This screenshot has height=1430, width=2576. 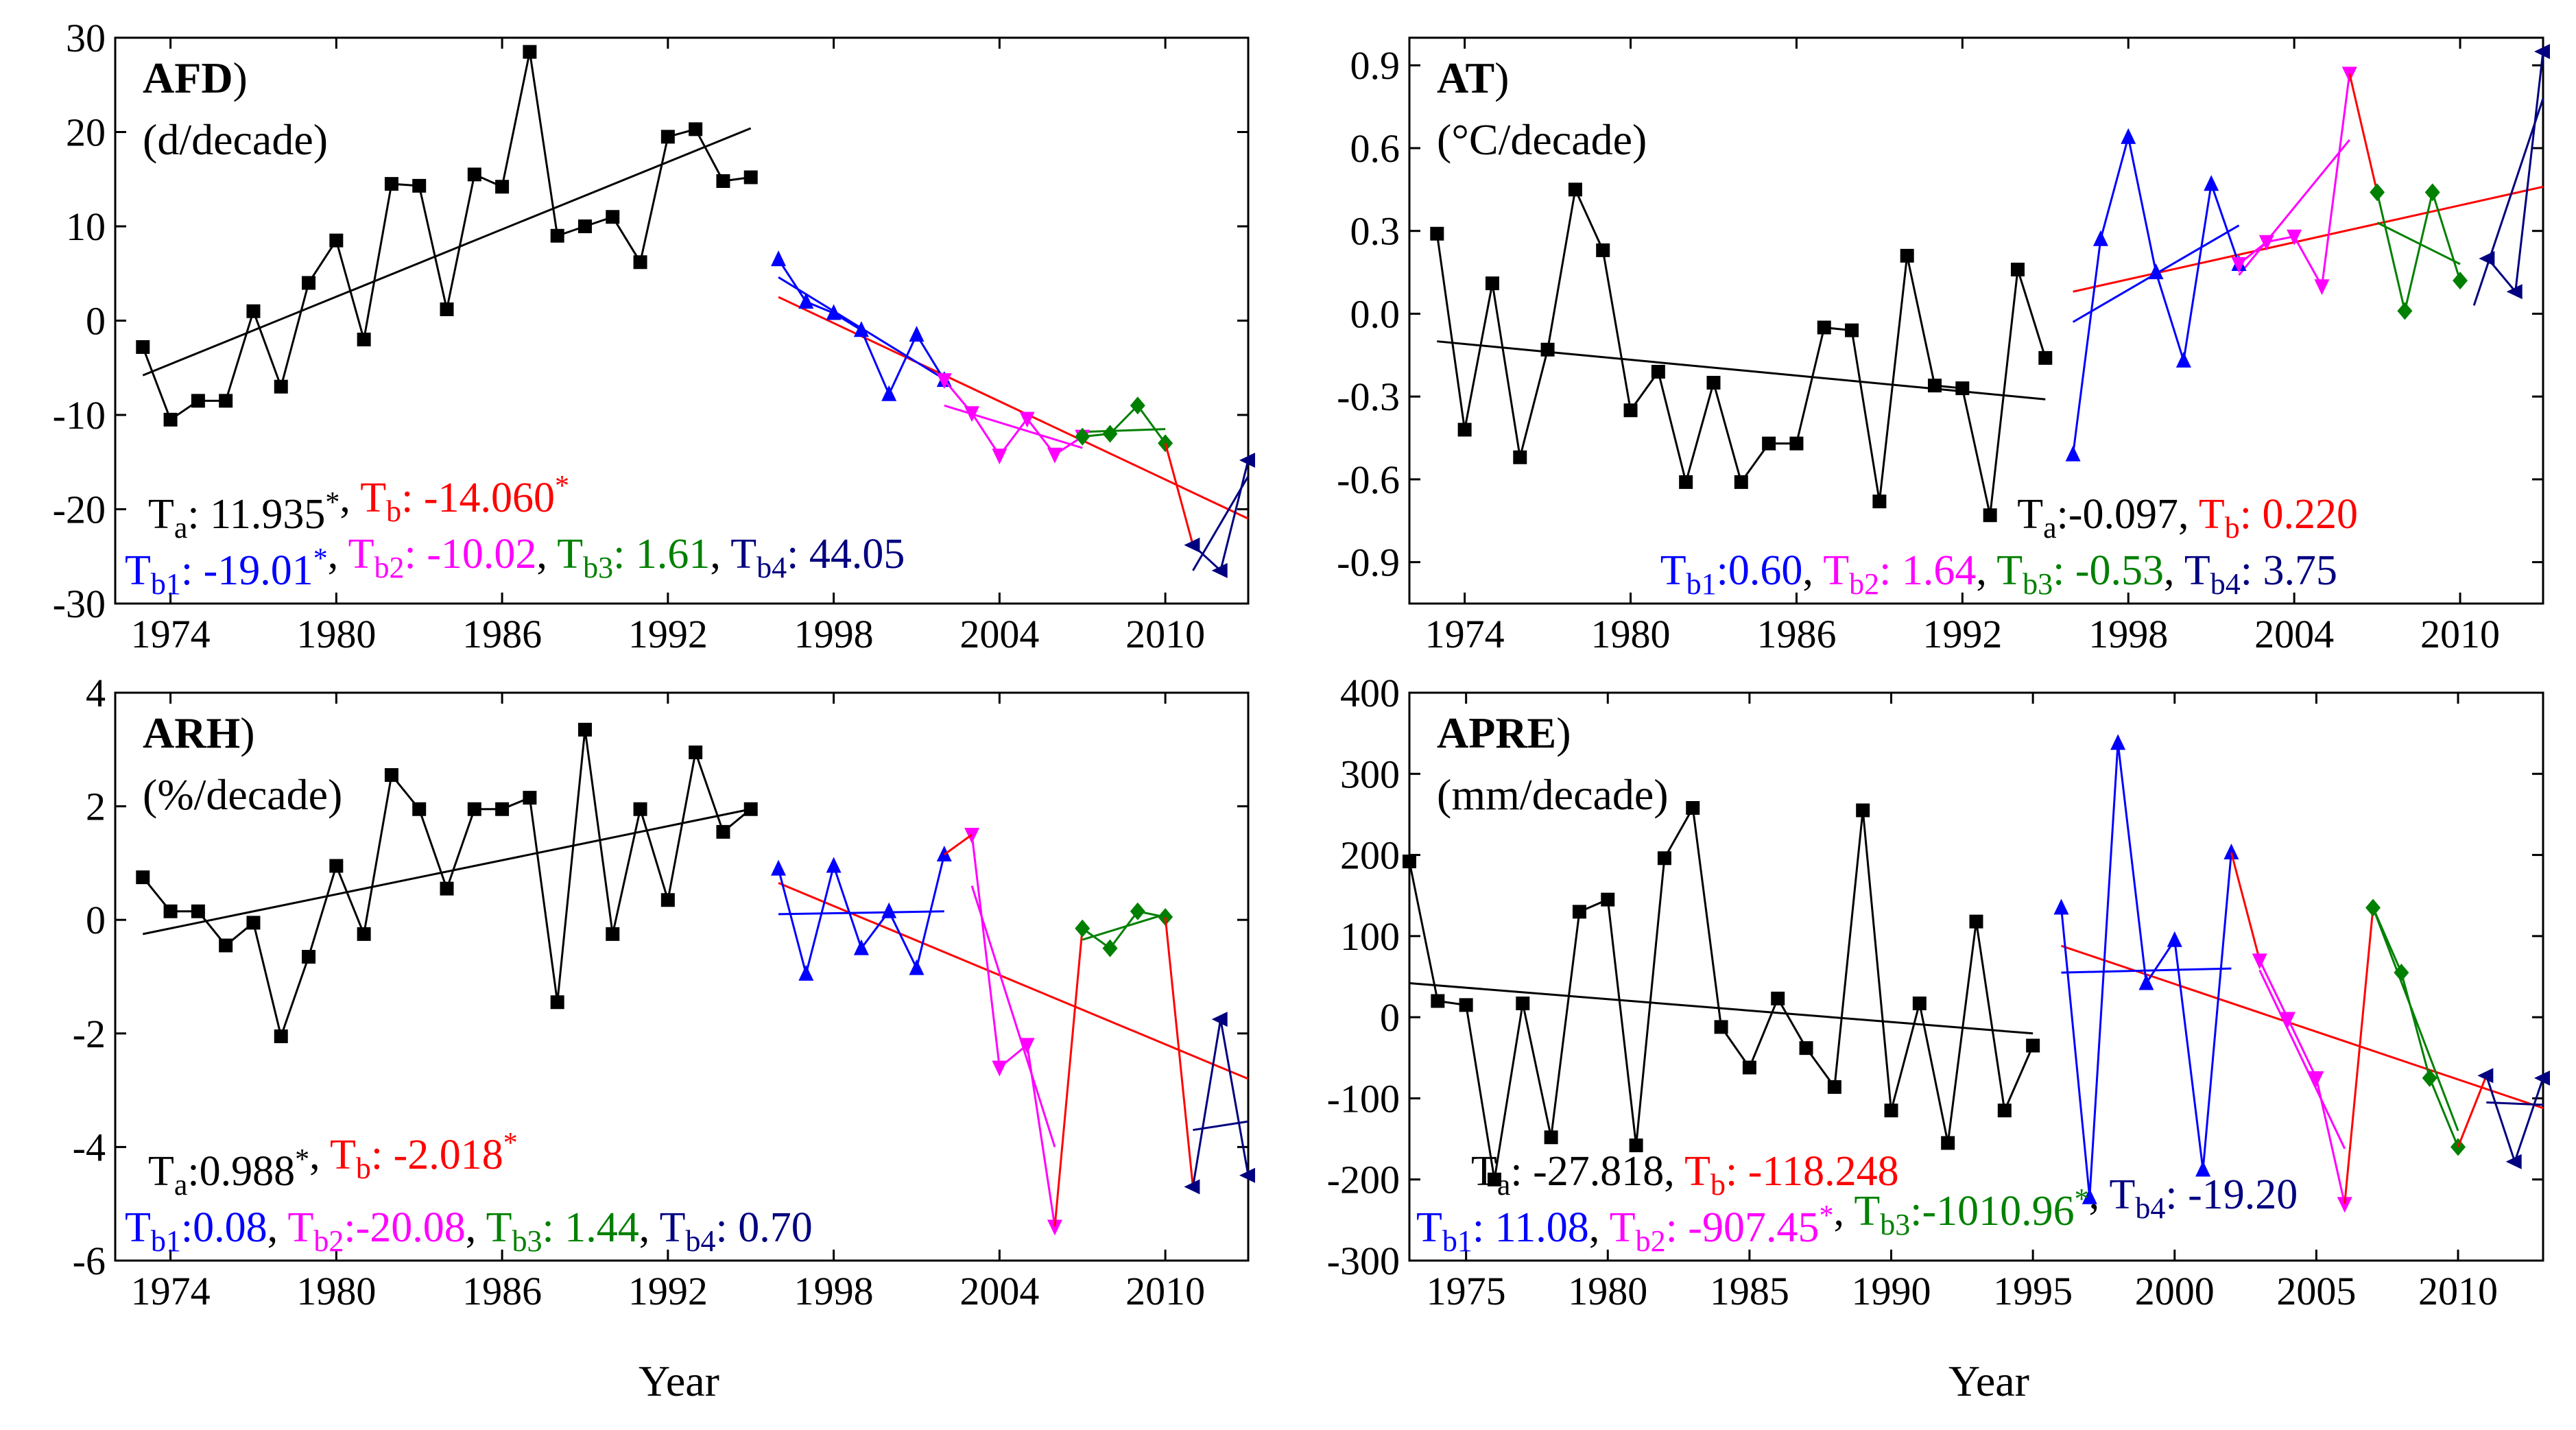 What do you see at coordinates (1363, 1180) in the screenshot?
I see `y-tick-label: -200` at bounding box center [1363, 1180].